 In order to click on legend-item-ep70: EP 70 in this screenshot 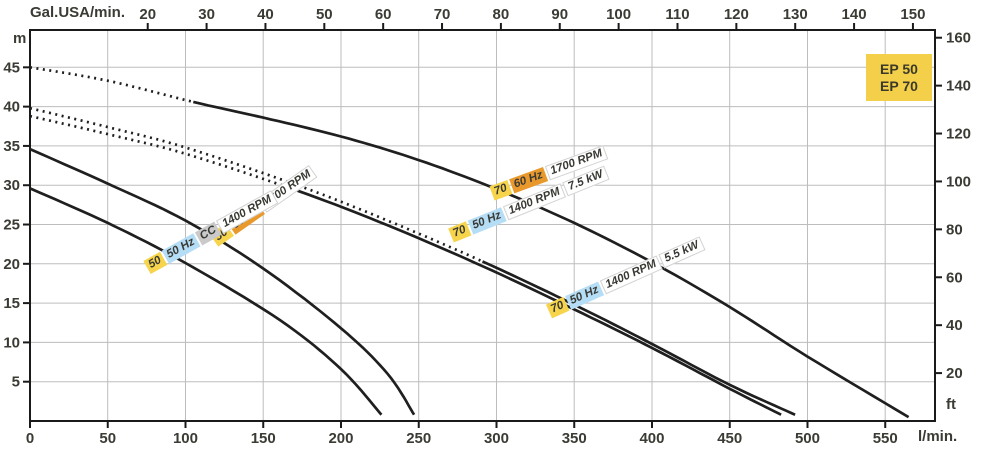, I will do `click(899, 86)`.